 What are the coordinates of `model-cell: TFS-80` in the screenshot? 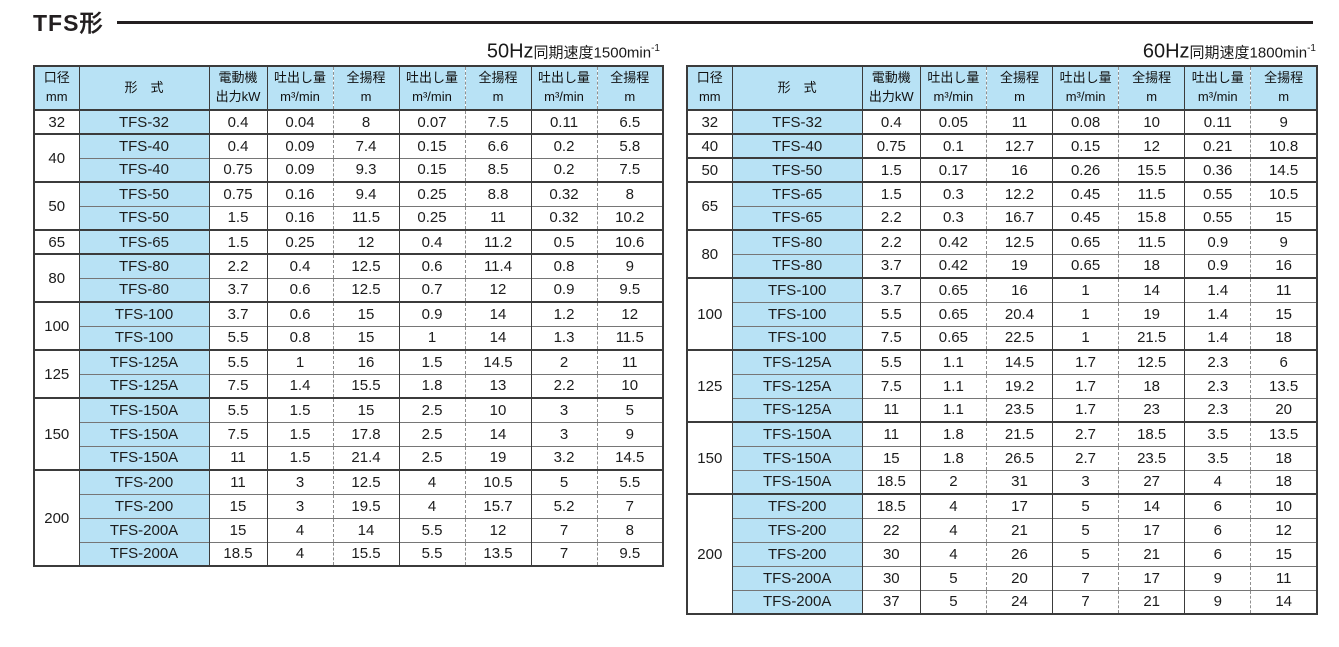 It's located at (797, 241).